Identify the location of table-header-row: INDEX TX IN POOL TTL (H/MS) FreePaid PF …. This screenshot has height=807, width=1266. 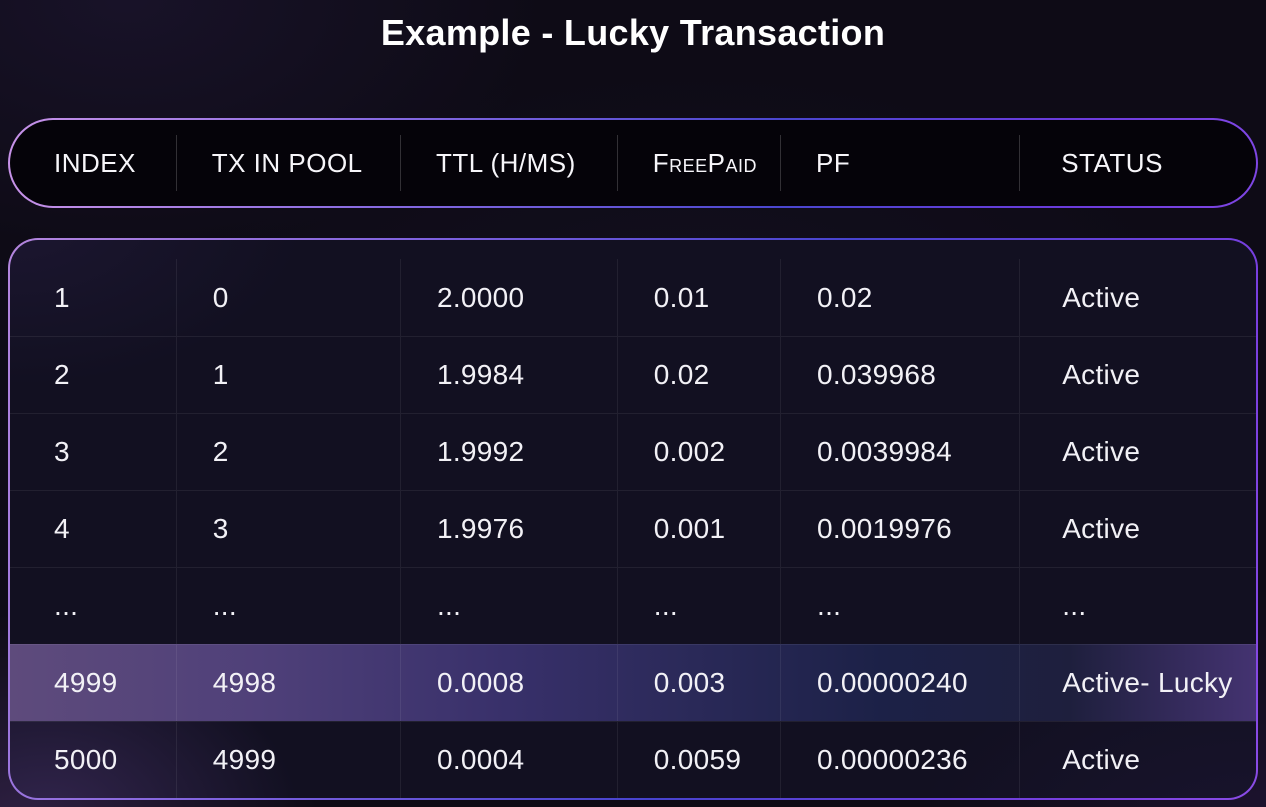
(633, 163).